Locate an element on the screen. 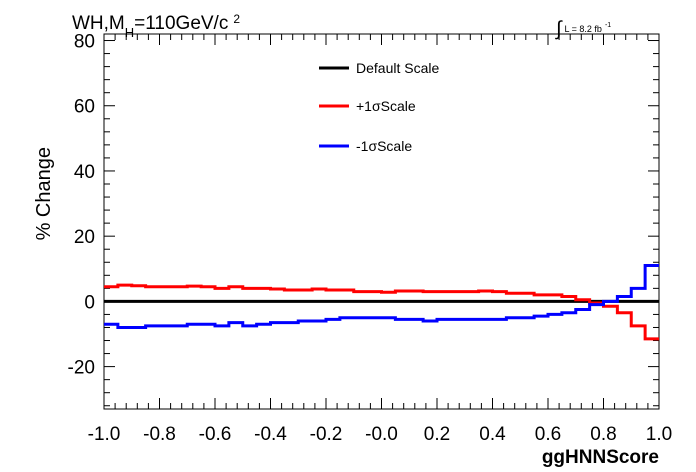 Image resolution: width=696 pixels, height=472 pixels. x-tick-label: 0.4 is located at coordinates (492, 434).